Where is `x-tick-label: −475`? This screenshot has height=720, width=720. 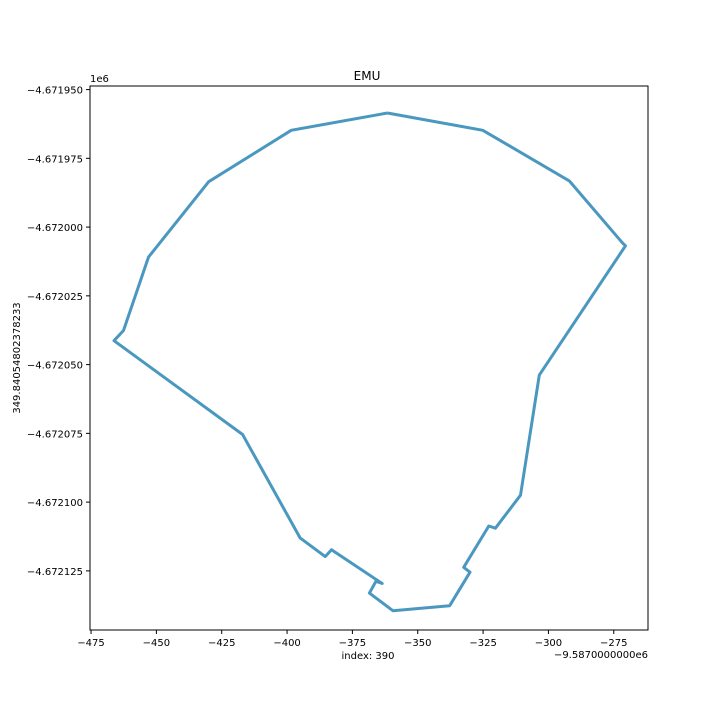
x-tick-label: −475 is located at coordinates (90, 643).